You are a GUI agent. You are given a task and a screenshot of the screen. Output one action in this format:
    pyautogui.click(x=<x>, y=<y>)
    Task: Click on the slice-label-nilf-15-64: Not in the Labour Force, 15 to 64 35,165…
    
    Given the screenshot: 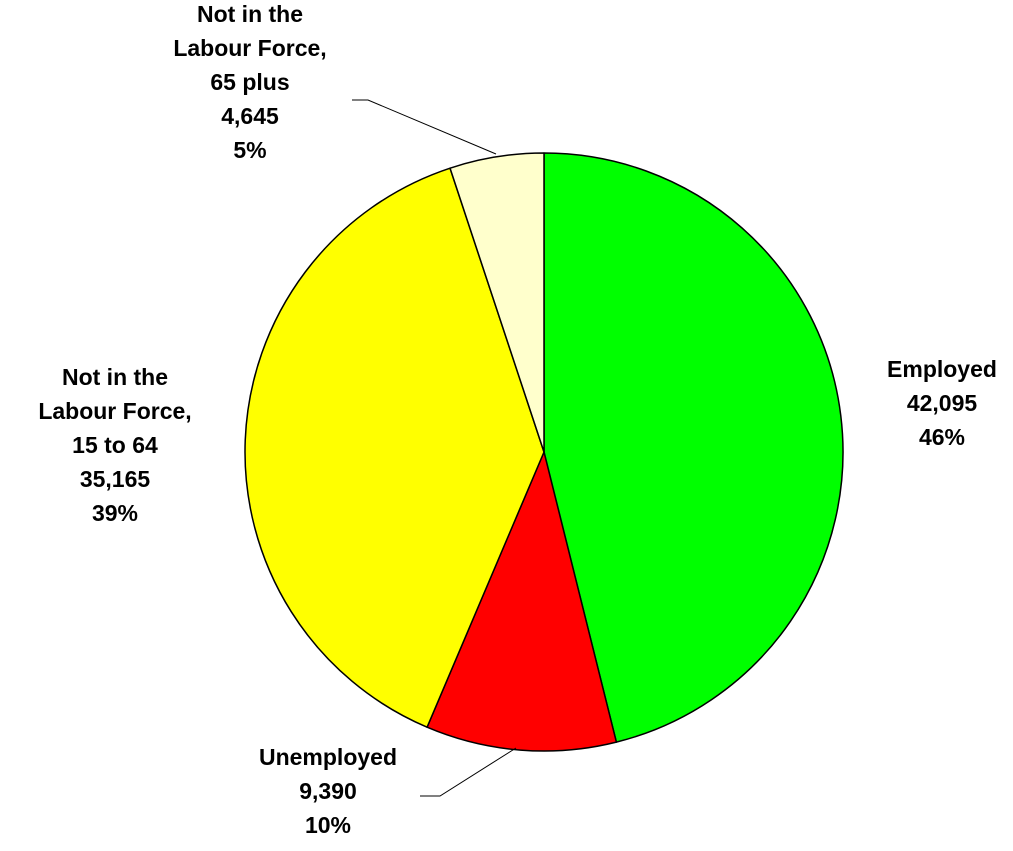 What is the action you would take?
    pyautogui.click(x=115, y=445)
    